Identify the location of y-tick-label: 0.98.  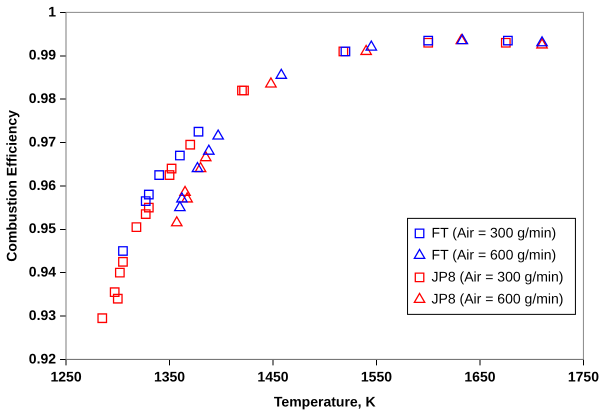
(42, 98).